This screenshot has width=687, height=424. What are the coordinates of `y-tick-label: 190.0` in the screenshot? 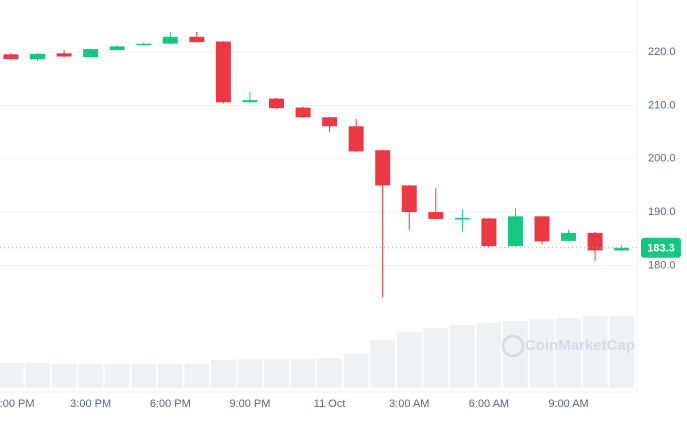 It's located at (662, 212).